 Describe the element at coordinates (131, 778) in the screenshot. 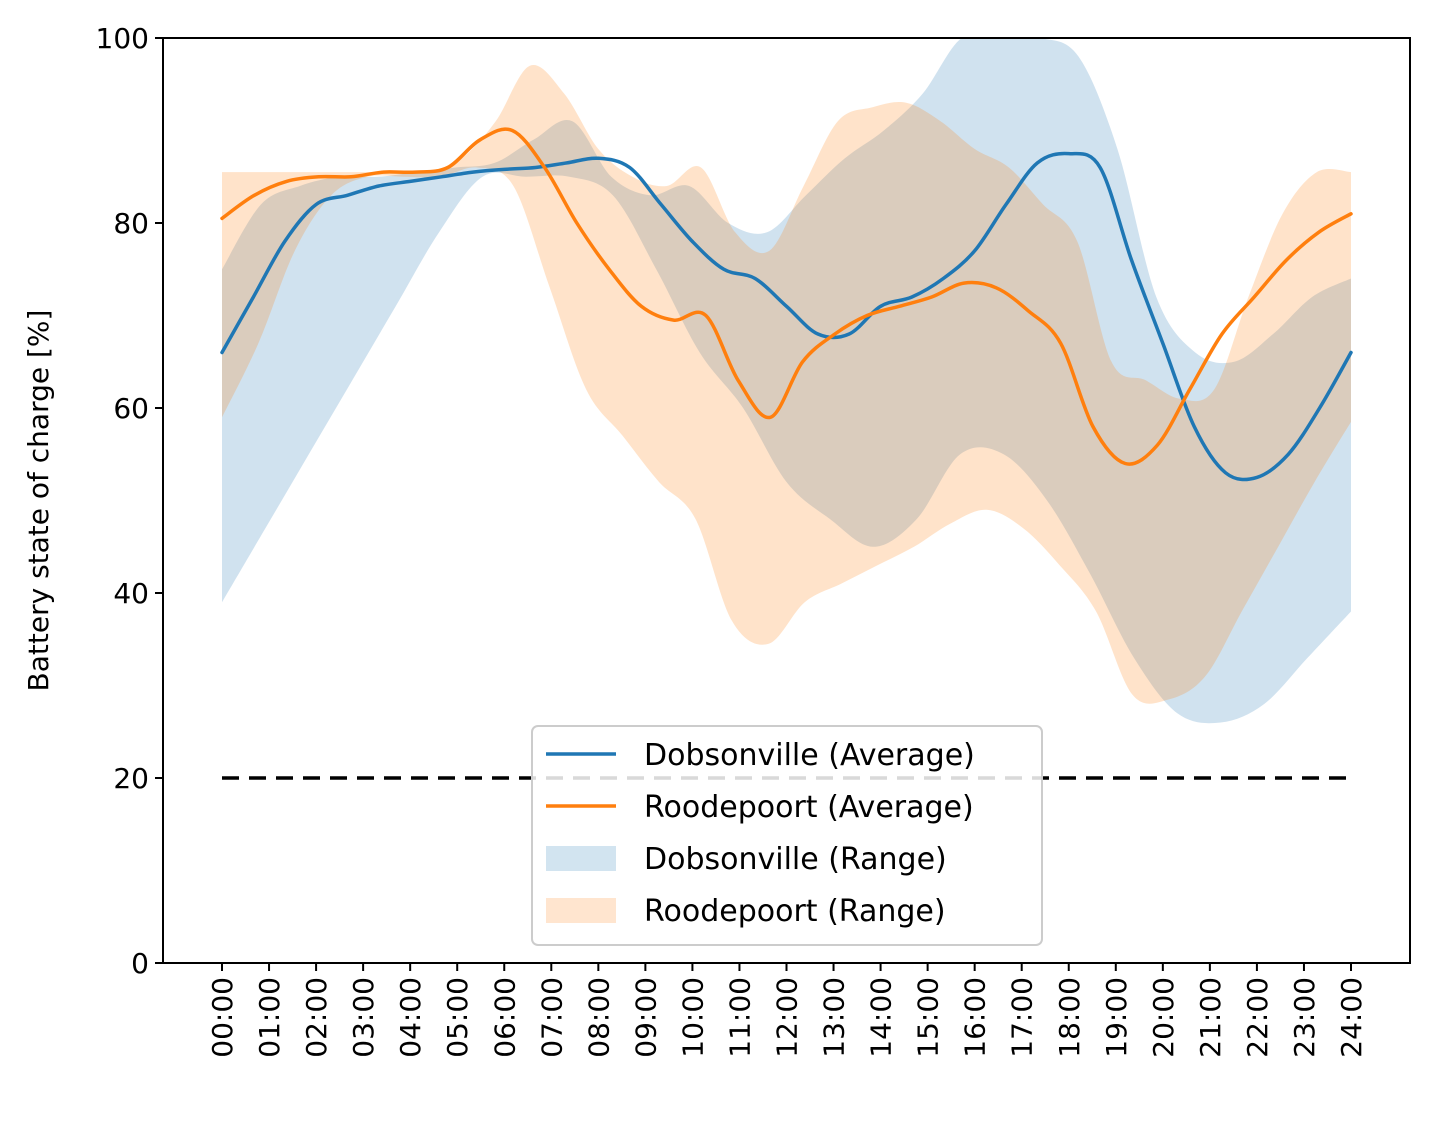

I see `y-tick-label: 20` at that location.